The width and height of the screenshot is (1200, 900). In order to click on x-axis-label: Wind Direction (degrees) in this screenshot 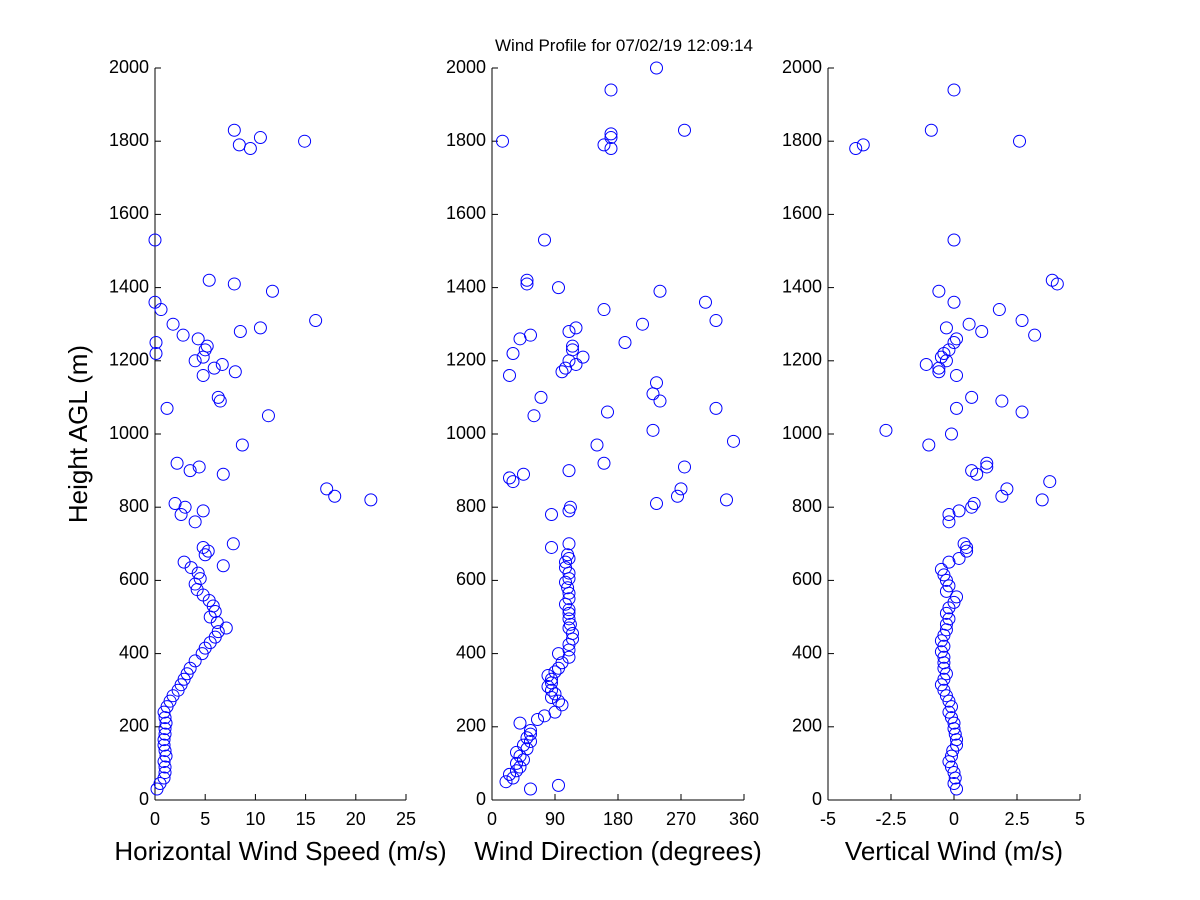, I will do `click(618, 851)`.